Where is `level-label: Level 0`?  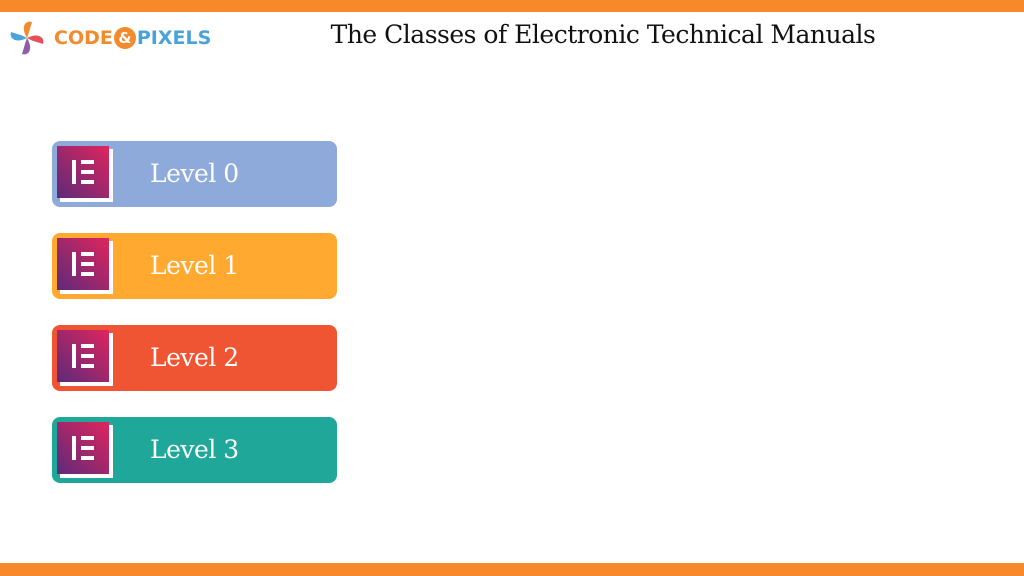 level-label: Level 0 is located at coordinates (194, 173).